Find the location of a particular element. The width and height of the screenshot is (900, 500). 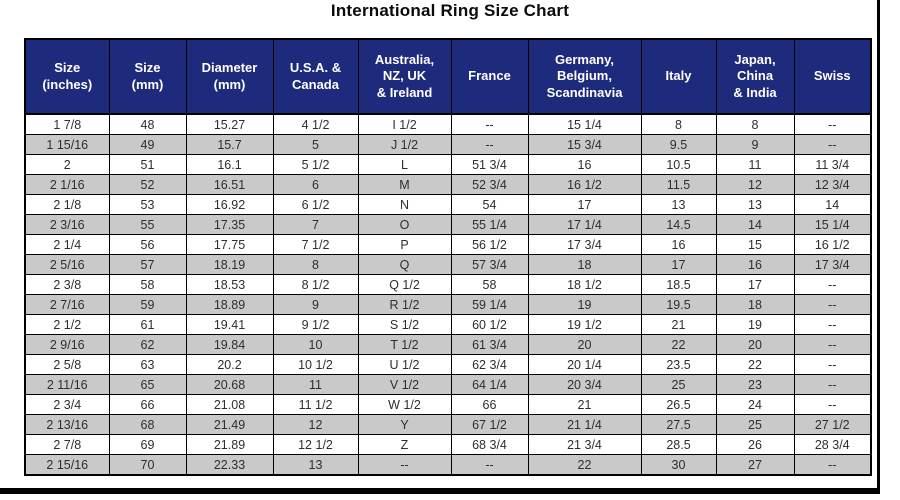

table-cell: 21 3/4 is located at coordinates (584, 444).